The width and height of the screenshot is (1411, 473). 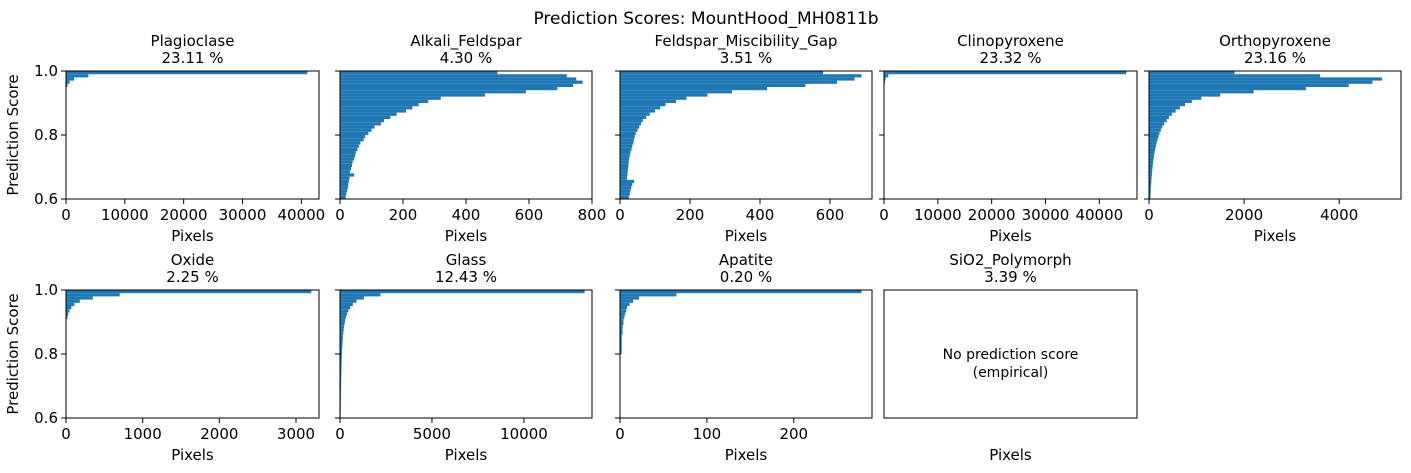 I want to click on y-axis-label: Prediction Score, so click(x=13, y=134).